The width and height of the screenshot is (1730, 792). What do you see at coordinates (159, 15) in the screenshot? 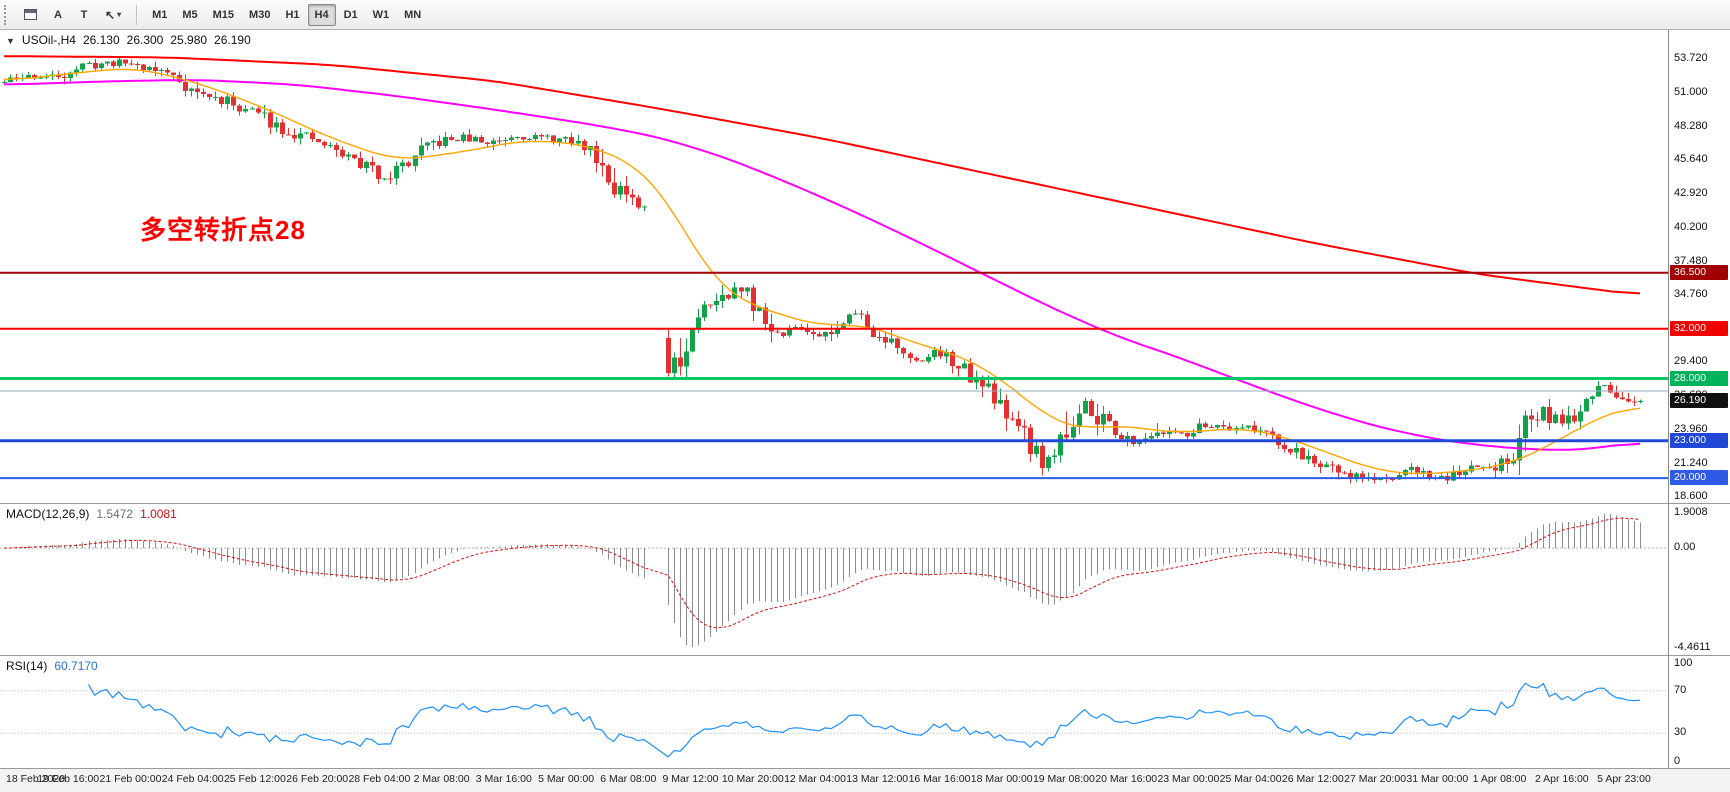
I see `timeframe-M1: M1` at bounding box center [159, 15].